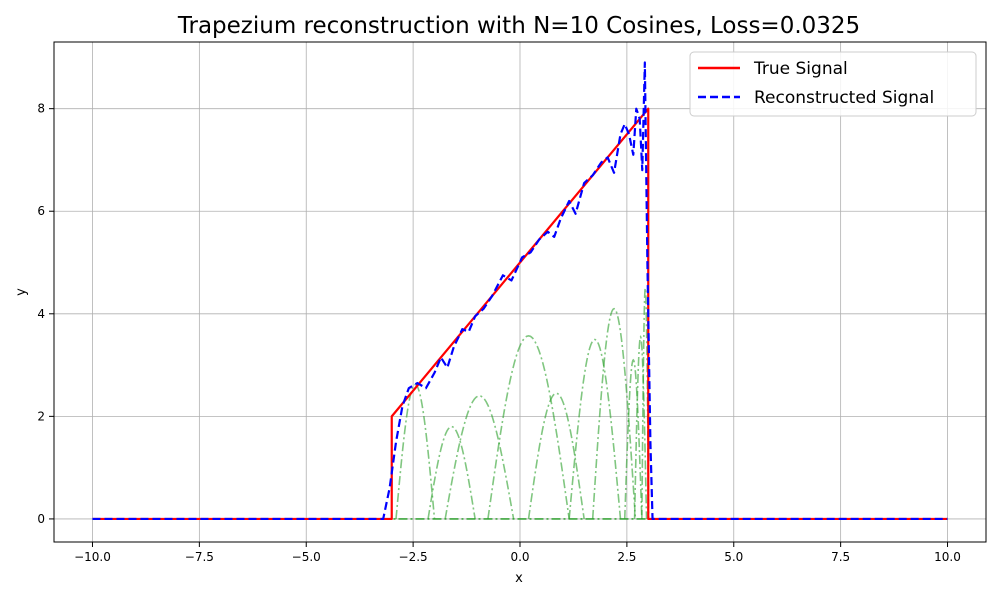  What do you see at coordinates (41, 211) in the screenshot?
I see `y-tick-label: 6` at bounding box center [41, 211].